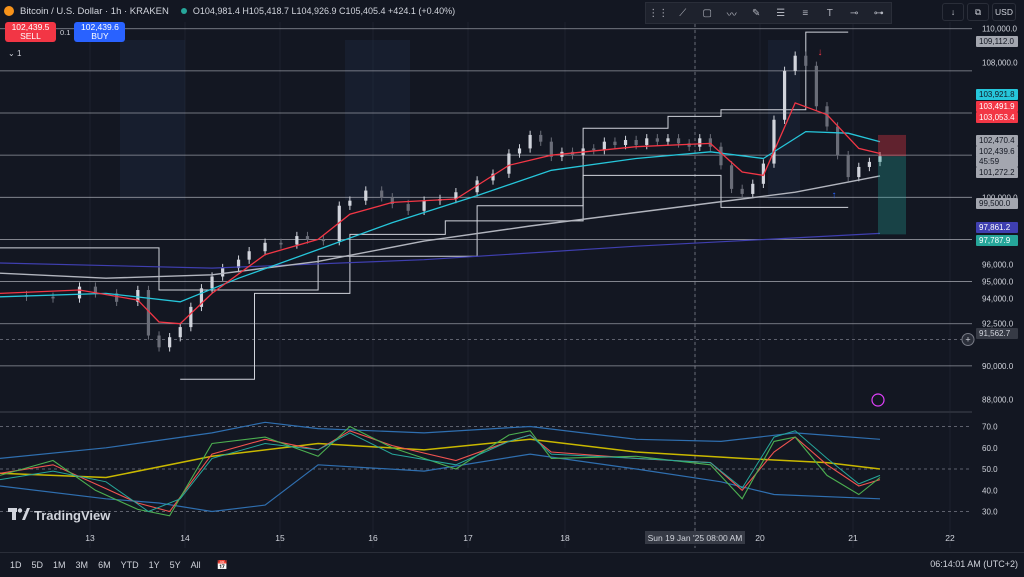  Describe the element at coordinates (997, 203) in the screenshot. I see `price-label-gray: 99,500.0` at that location.